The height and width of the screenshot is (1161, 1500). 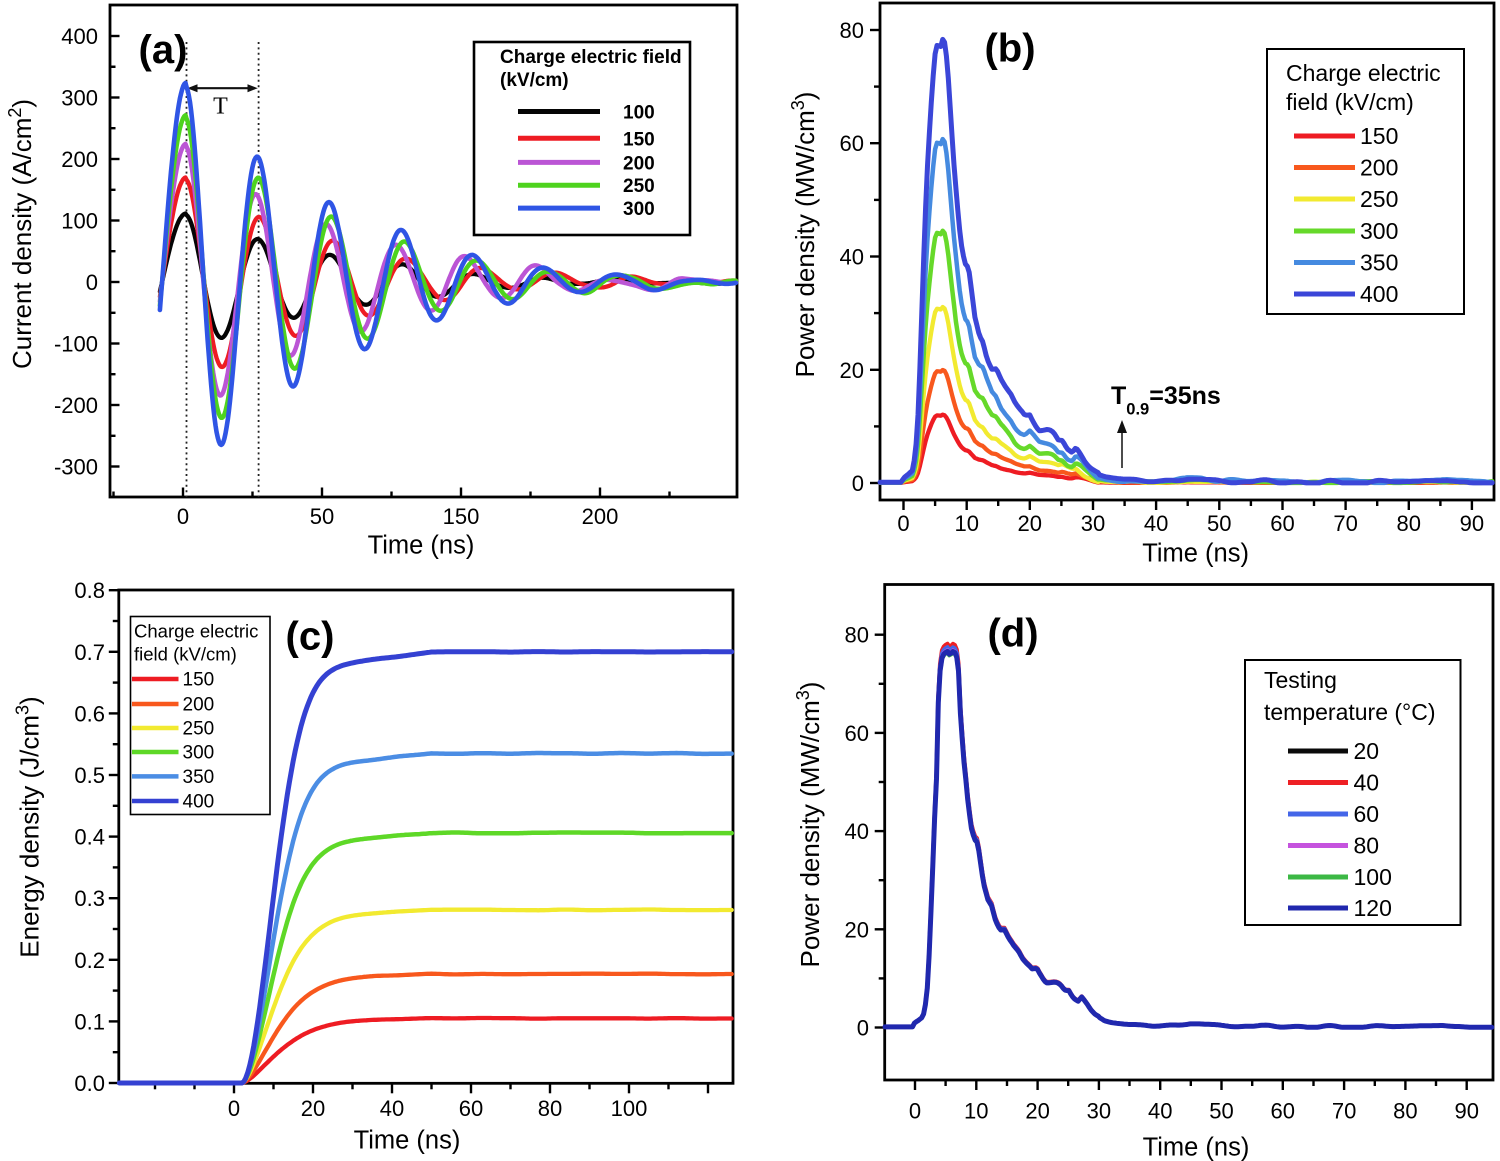 I want to click on svg-text: 0.4, so click(x=89, y=837).